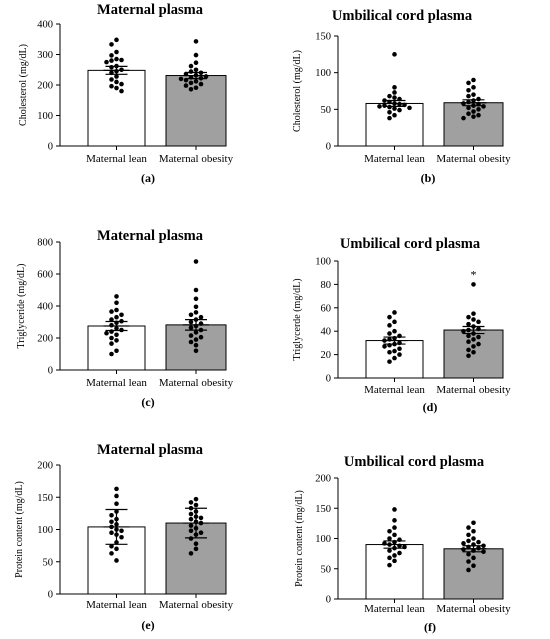  Describe the element at coordinates (414, 462) in the screenshot. I see `chart-title: Umbilical cord plasma` at that location.